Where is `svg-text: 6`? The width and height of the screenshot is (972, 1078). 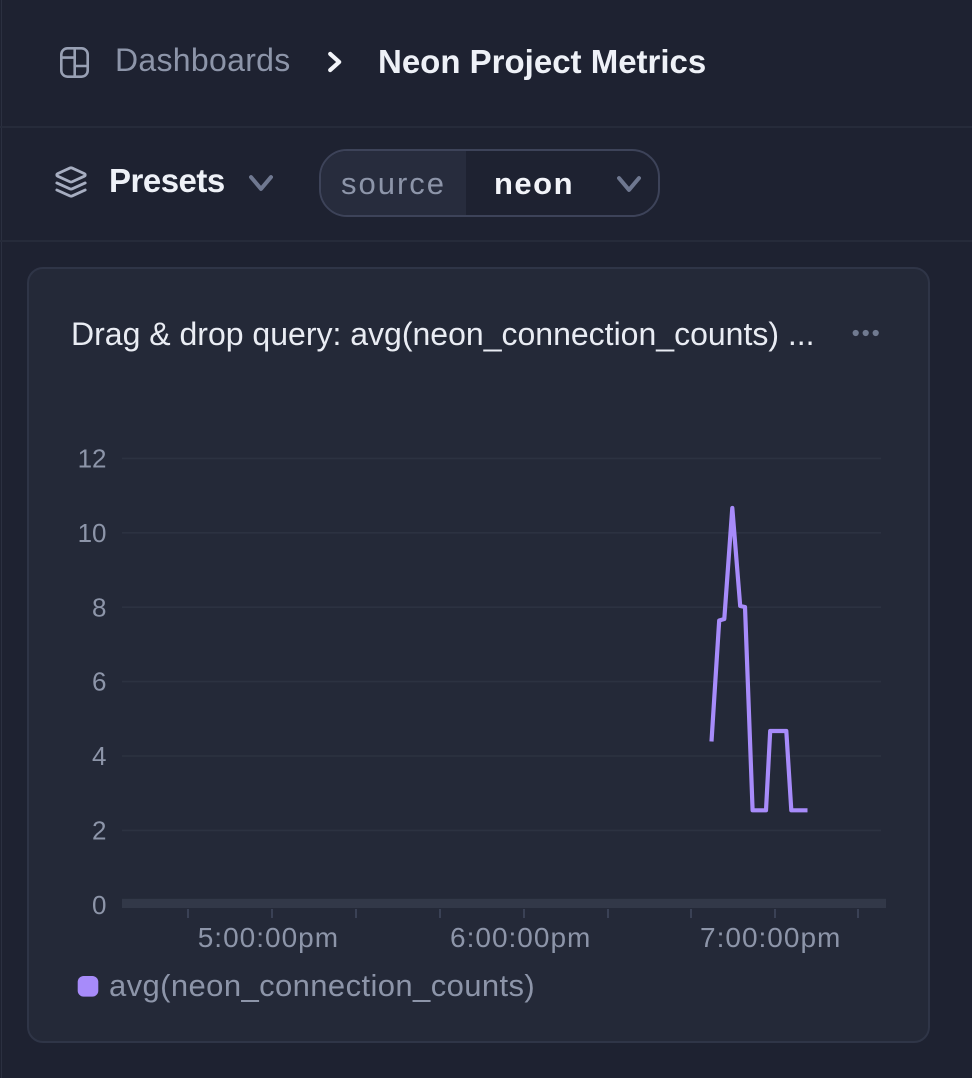 svg-text: 6 is located at coordinates (99, 682).